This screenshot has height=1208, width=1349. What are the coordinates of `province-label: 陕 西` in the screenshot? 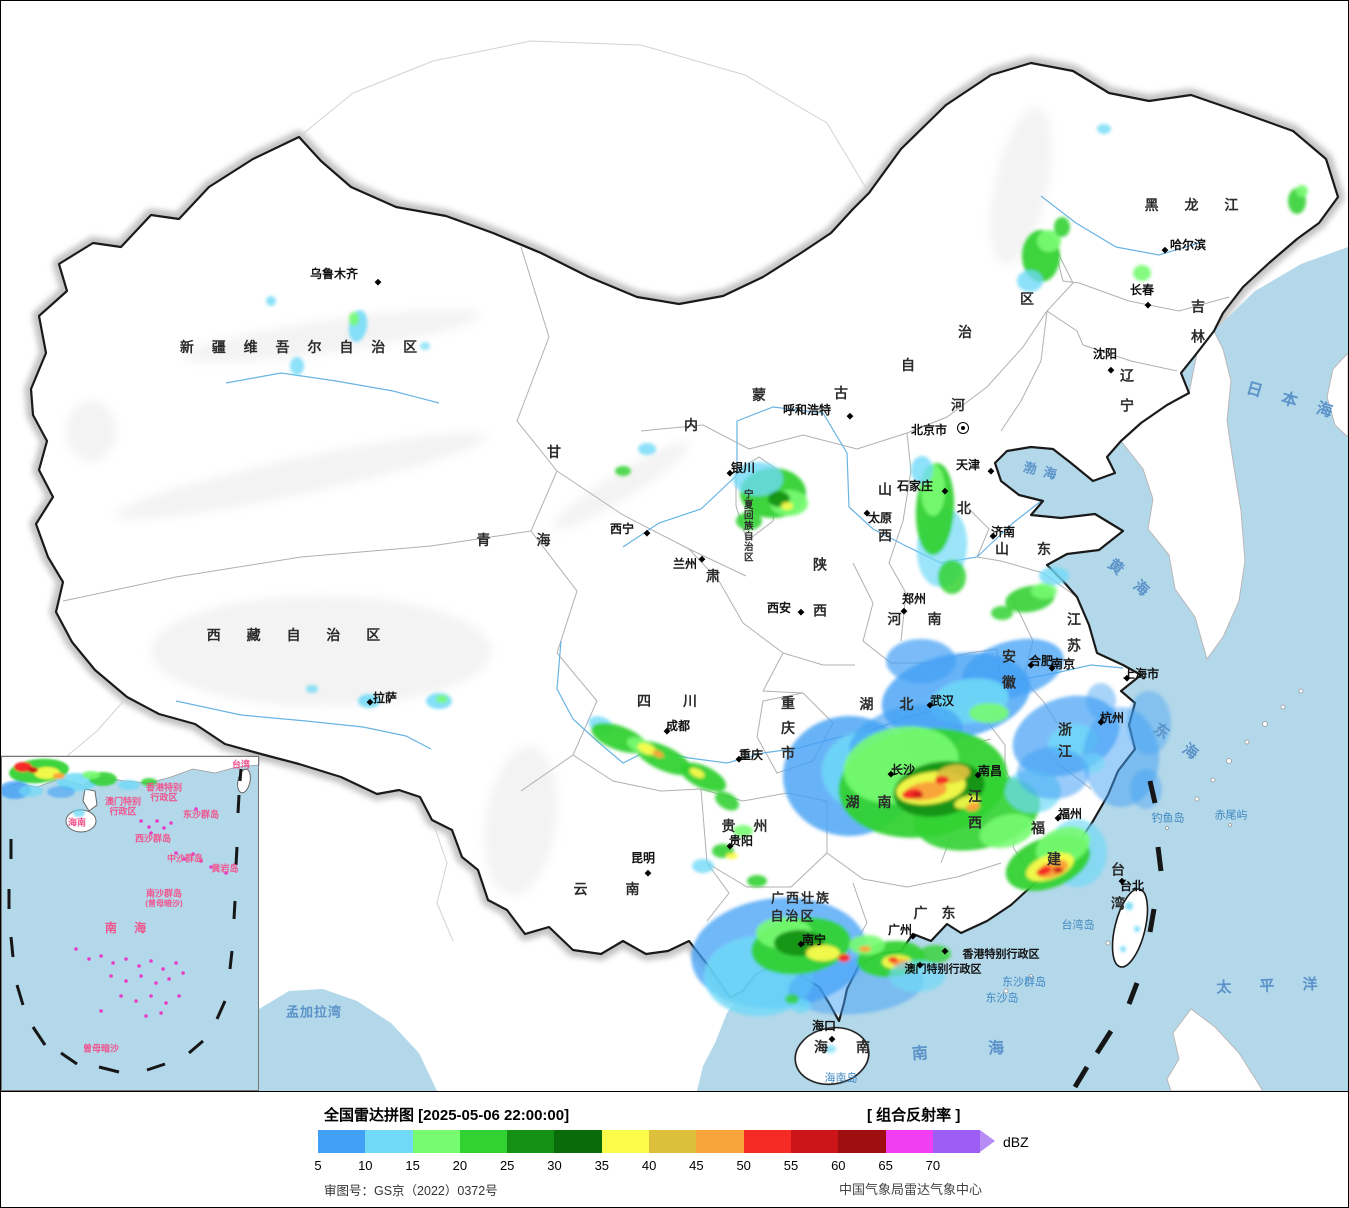 It's located at (820, 594).